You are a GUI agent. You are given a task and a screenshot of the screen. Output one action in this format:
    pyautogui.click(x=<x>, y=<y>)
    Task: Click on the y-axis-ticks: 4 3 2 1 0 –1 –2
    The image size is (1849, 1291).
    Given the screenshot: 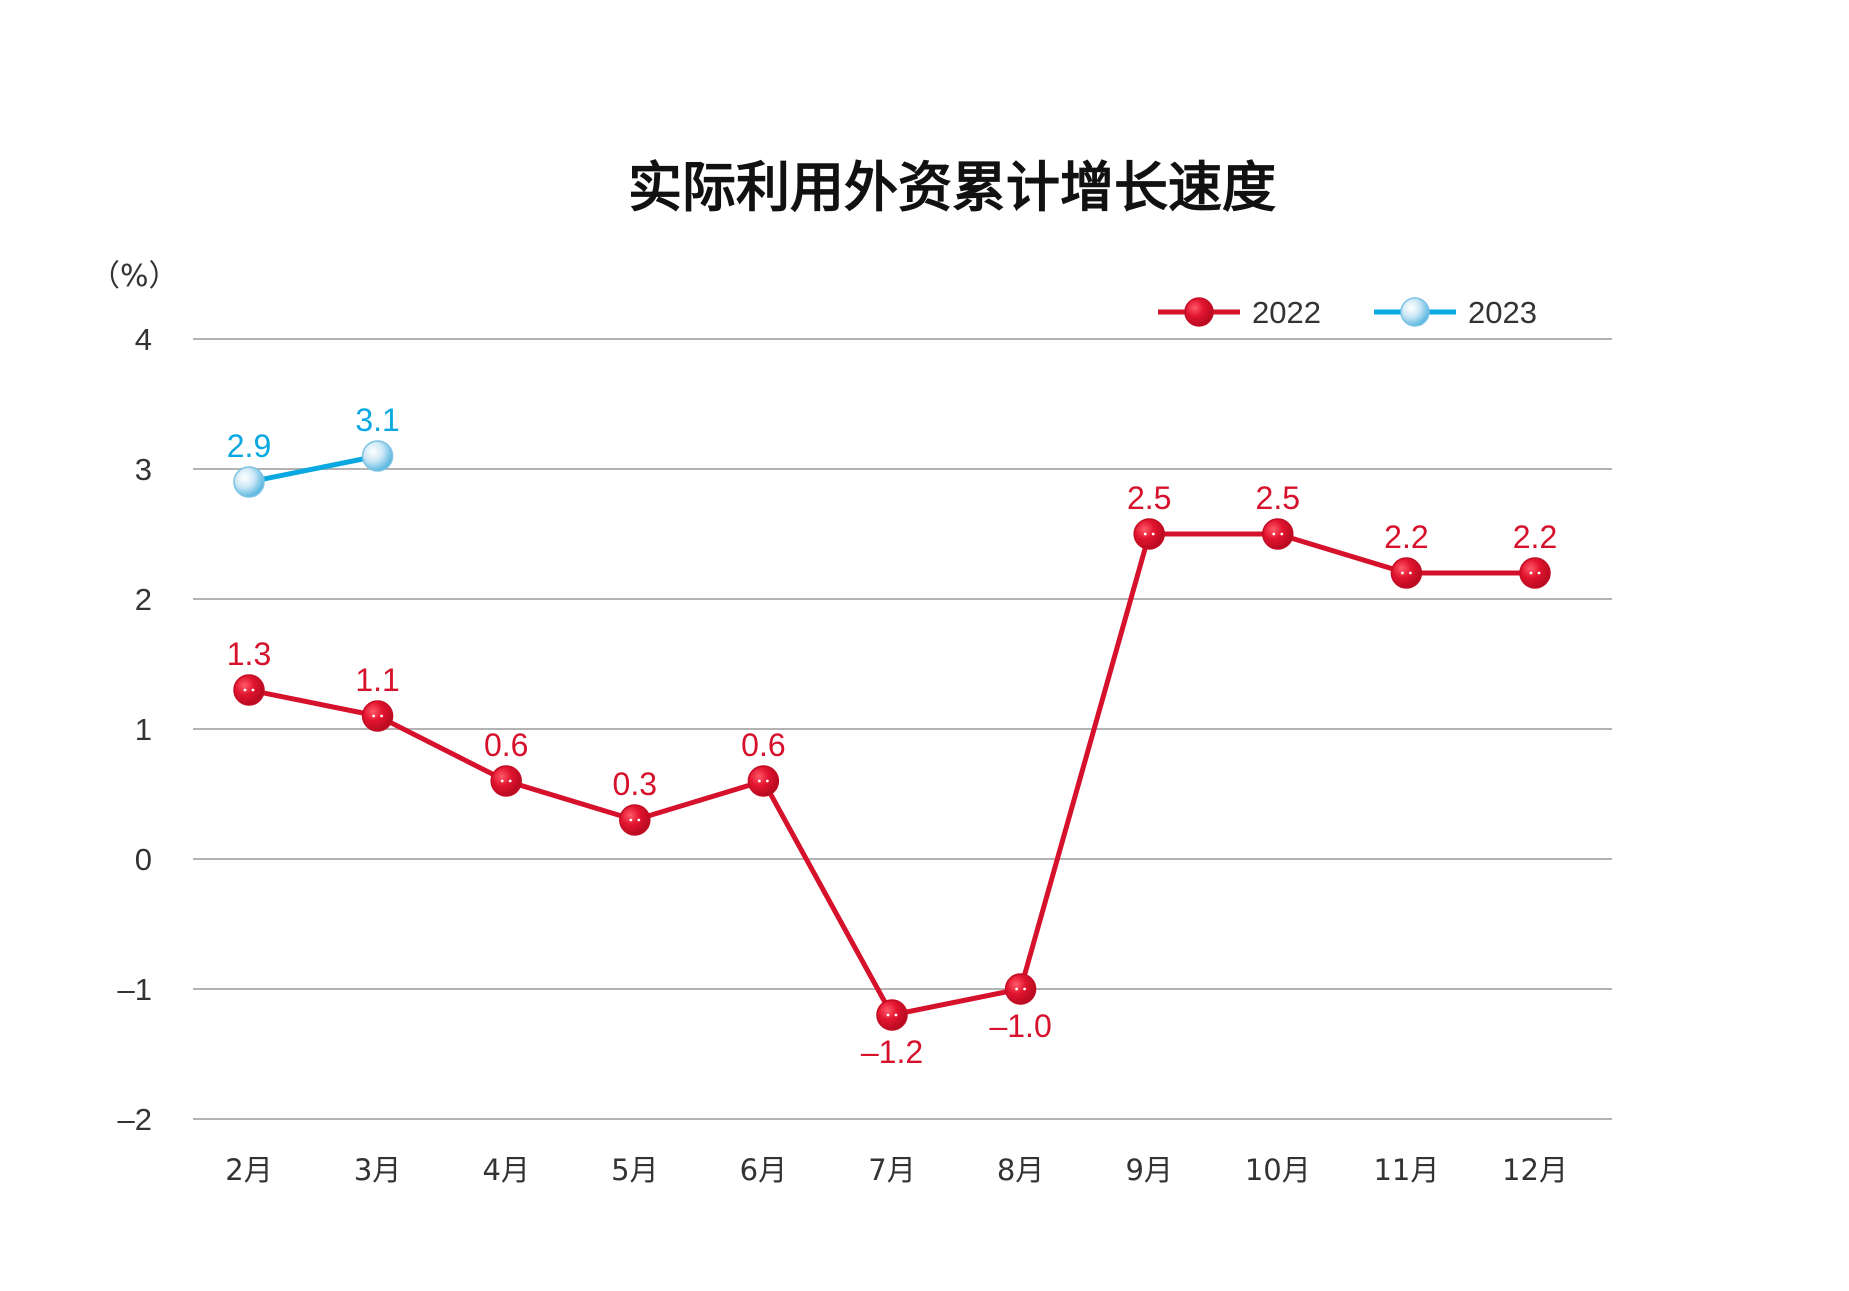 What is the action you would take?
    pyautogui.click(x=135, y=729)
    